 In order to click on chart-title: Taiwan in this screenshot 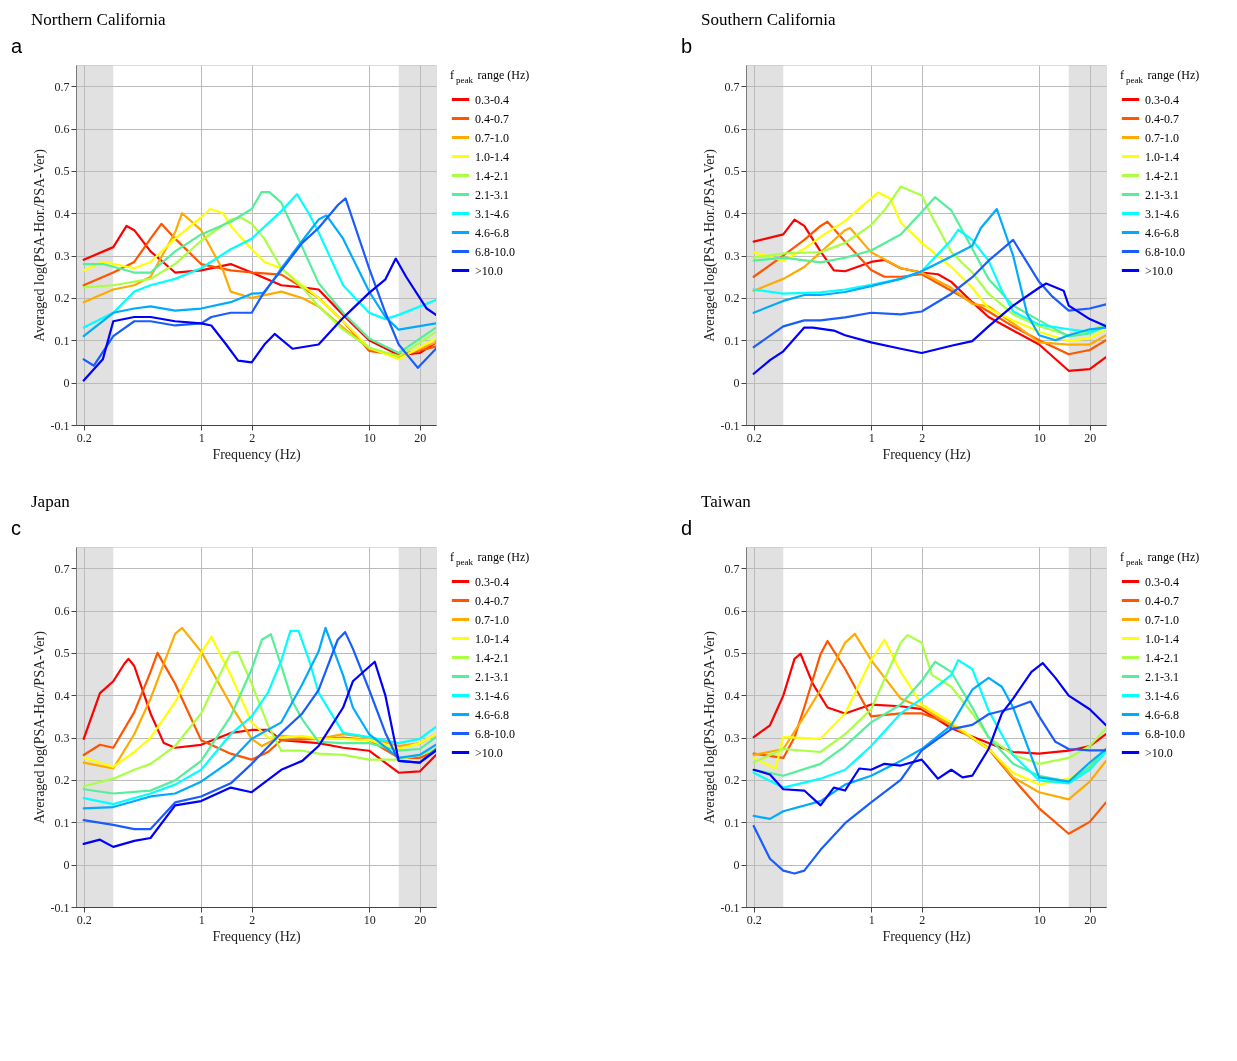, I will do `click(726, 501)`.